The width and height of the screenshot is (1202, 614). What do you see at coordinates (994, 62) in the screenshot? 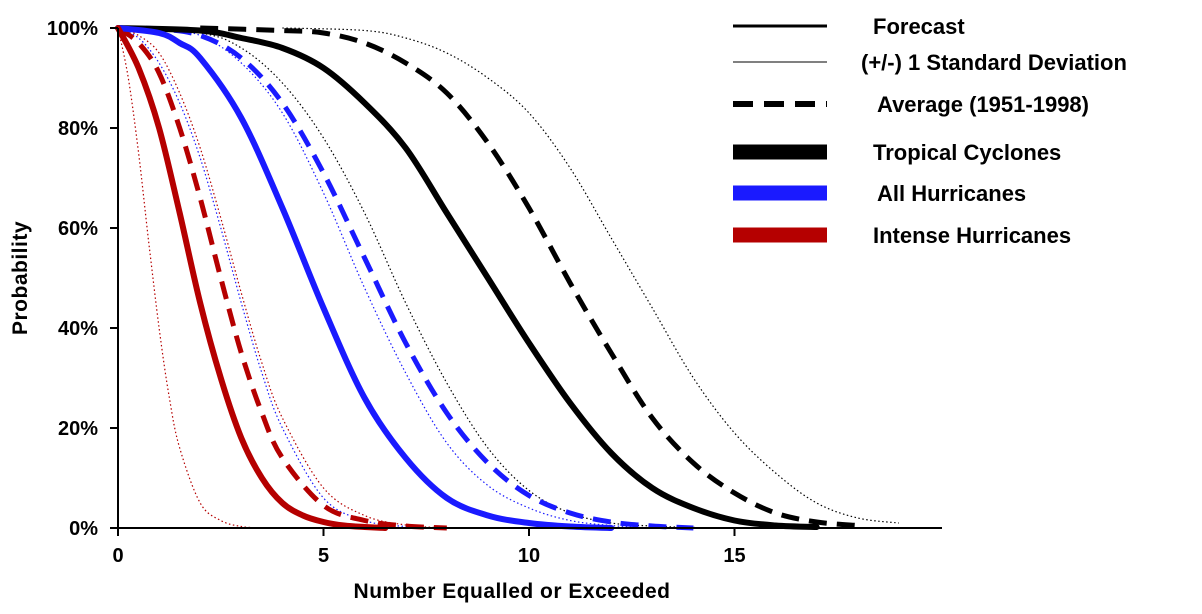
I see `legend-label: (+/-) 1 Standard Deviation` at bounding box center [994, 62].